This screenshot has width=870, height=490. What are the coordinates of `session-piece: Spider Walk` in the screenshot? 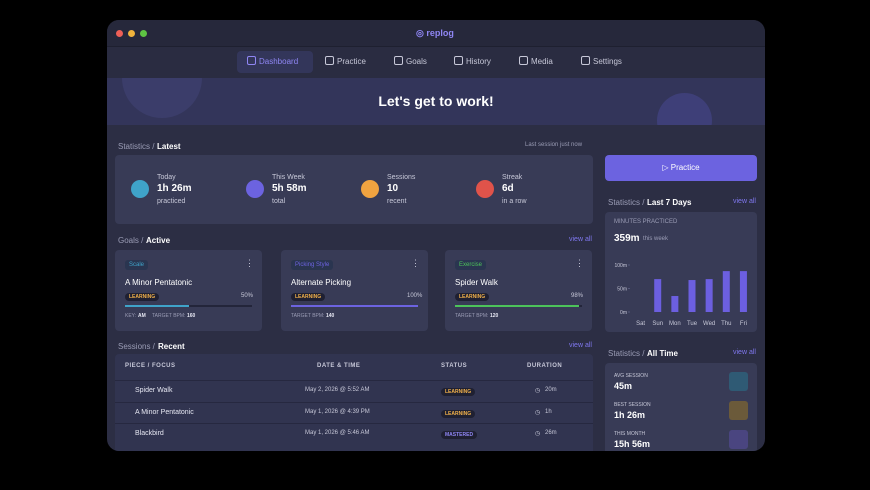 It's located at (154, 390).